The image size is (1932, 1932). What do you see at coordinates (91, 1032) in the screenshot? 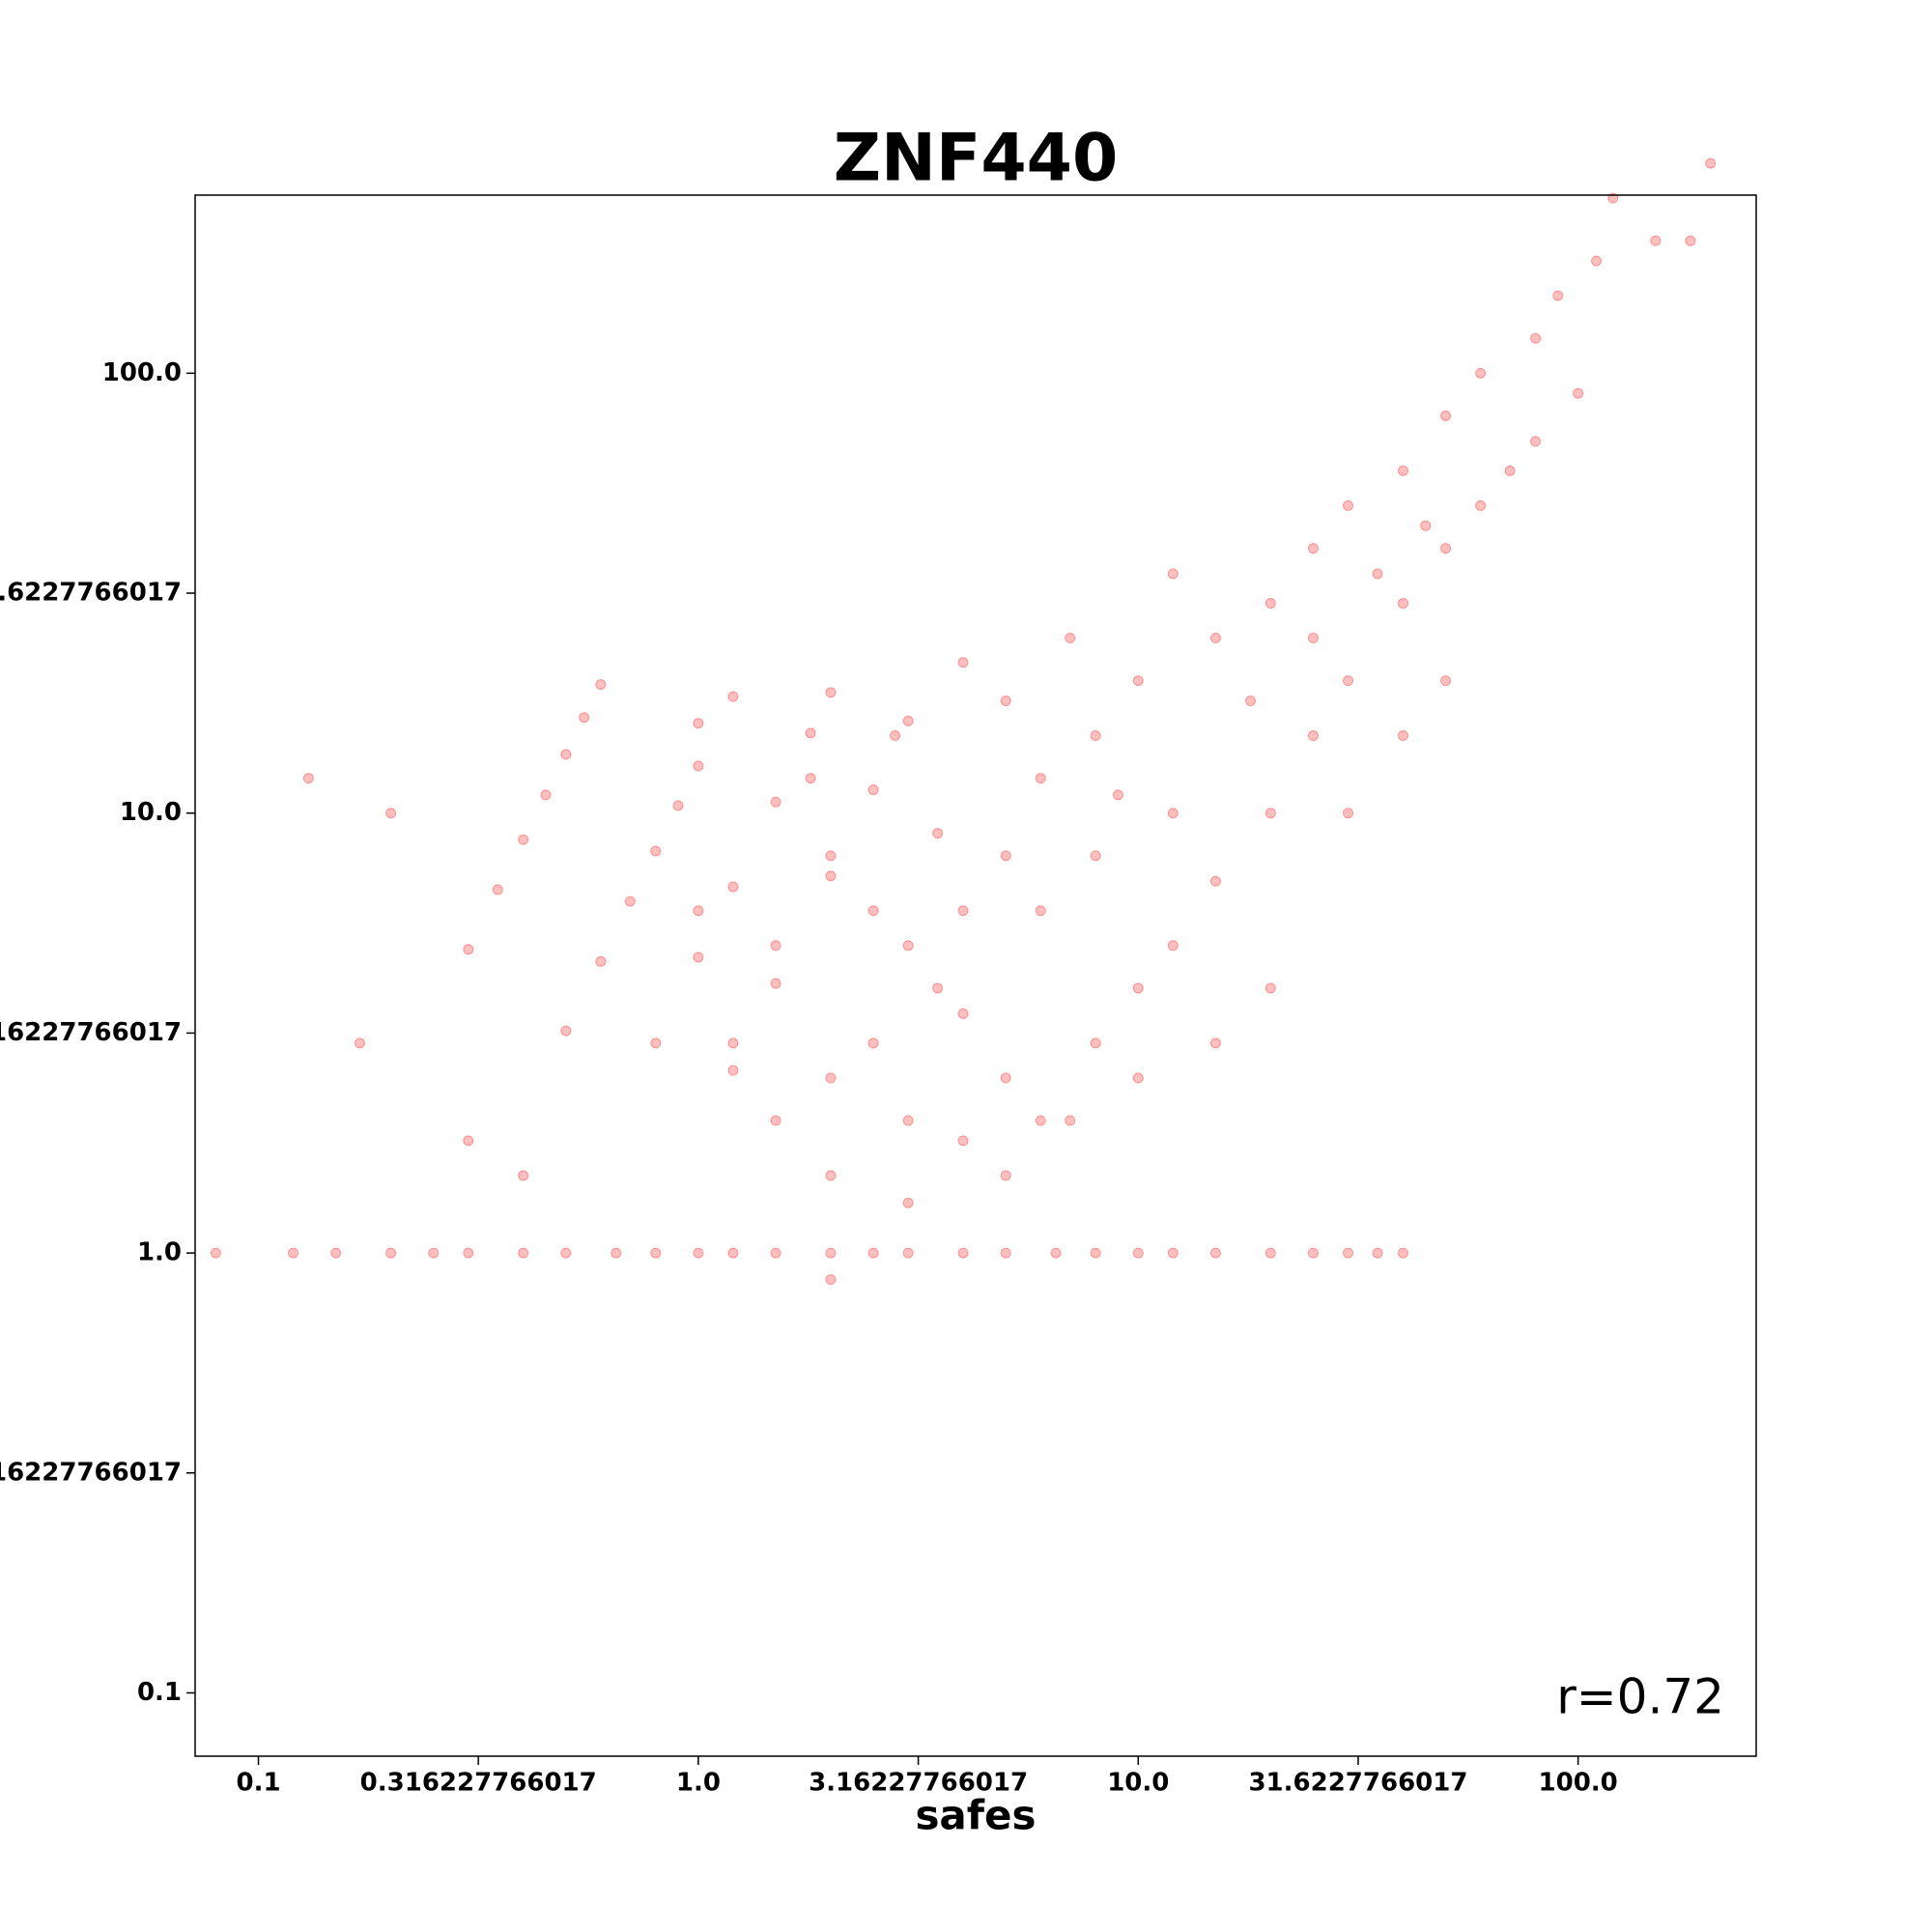
I see `y-tick-label: 3.16227766017` at bounding box center [91, 1032].